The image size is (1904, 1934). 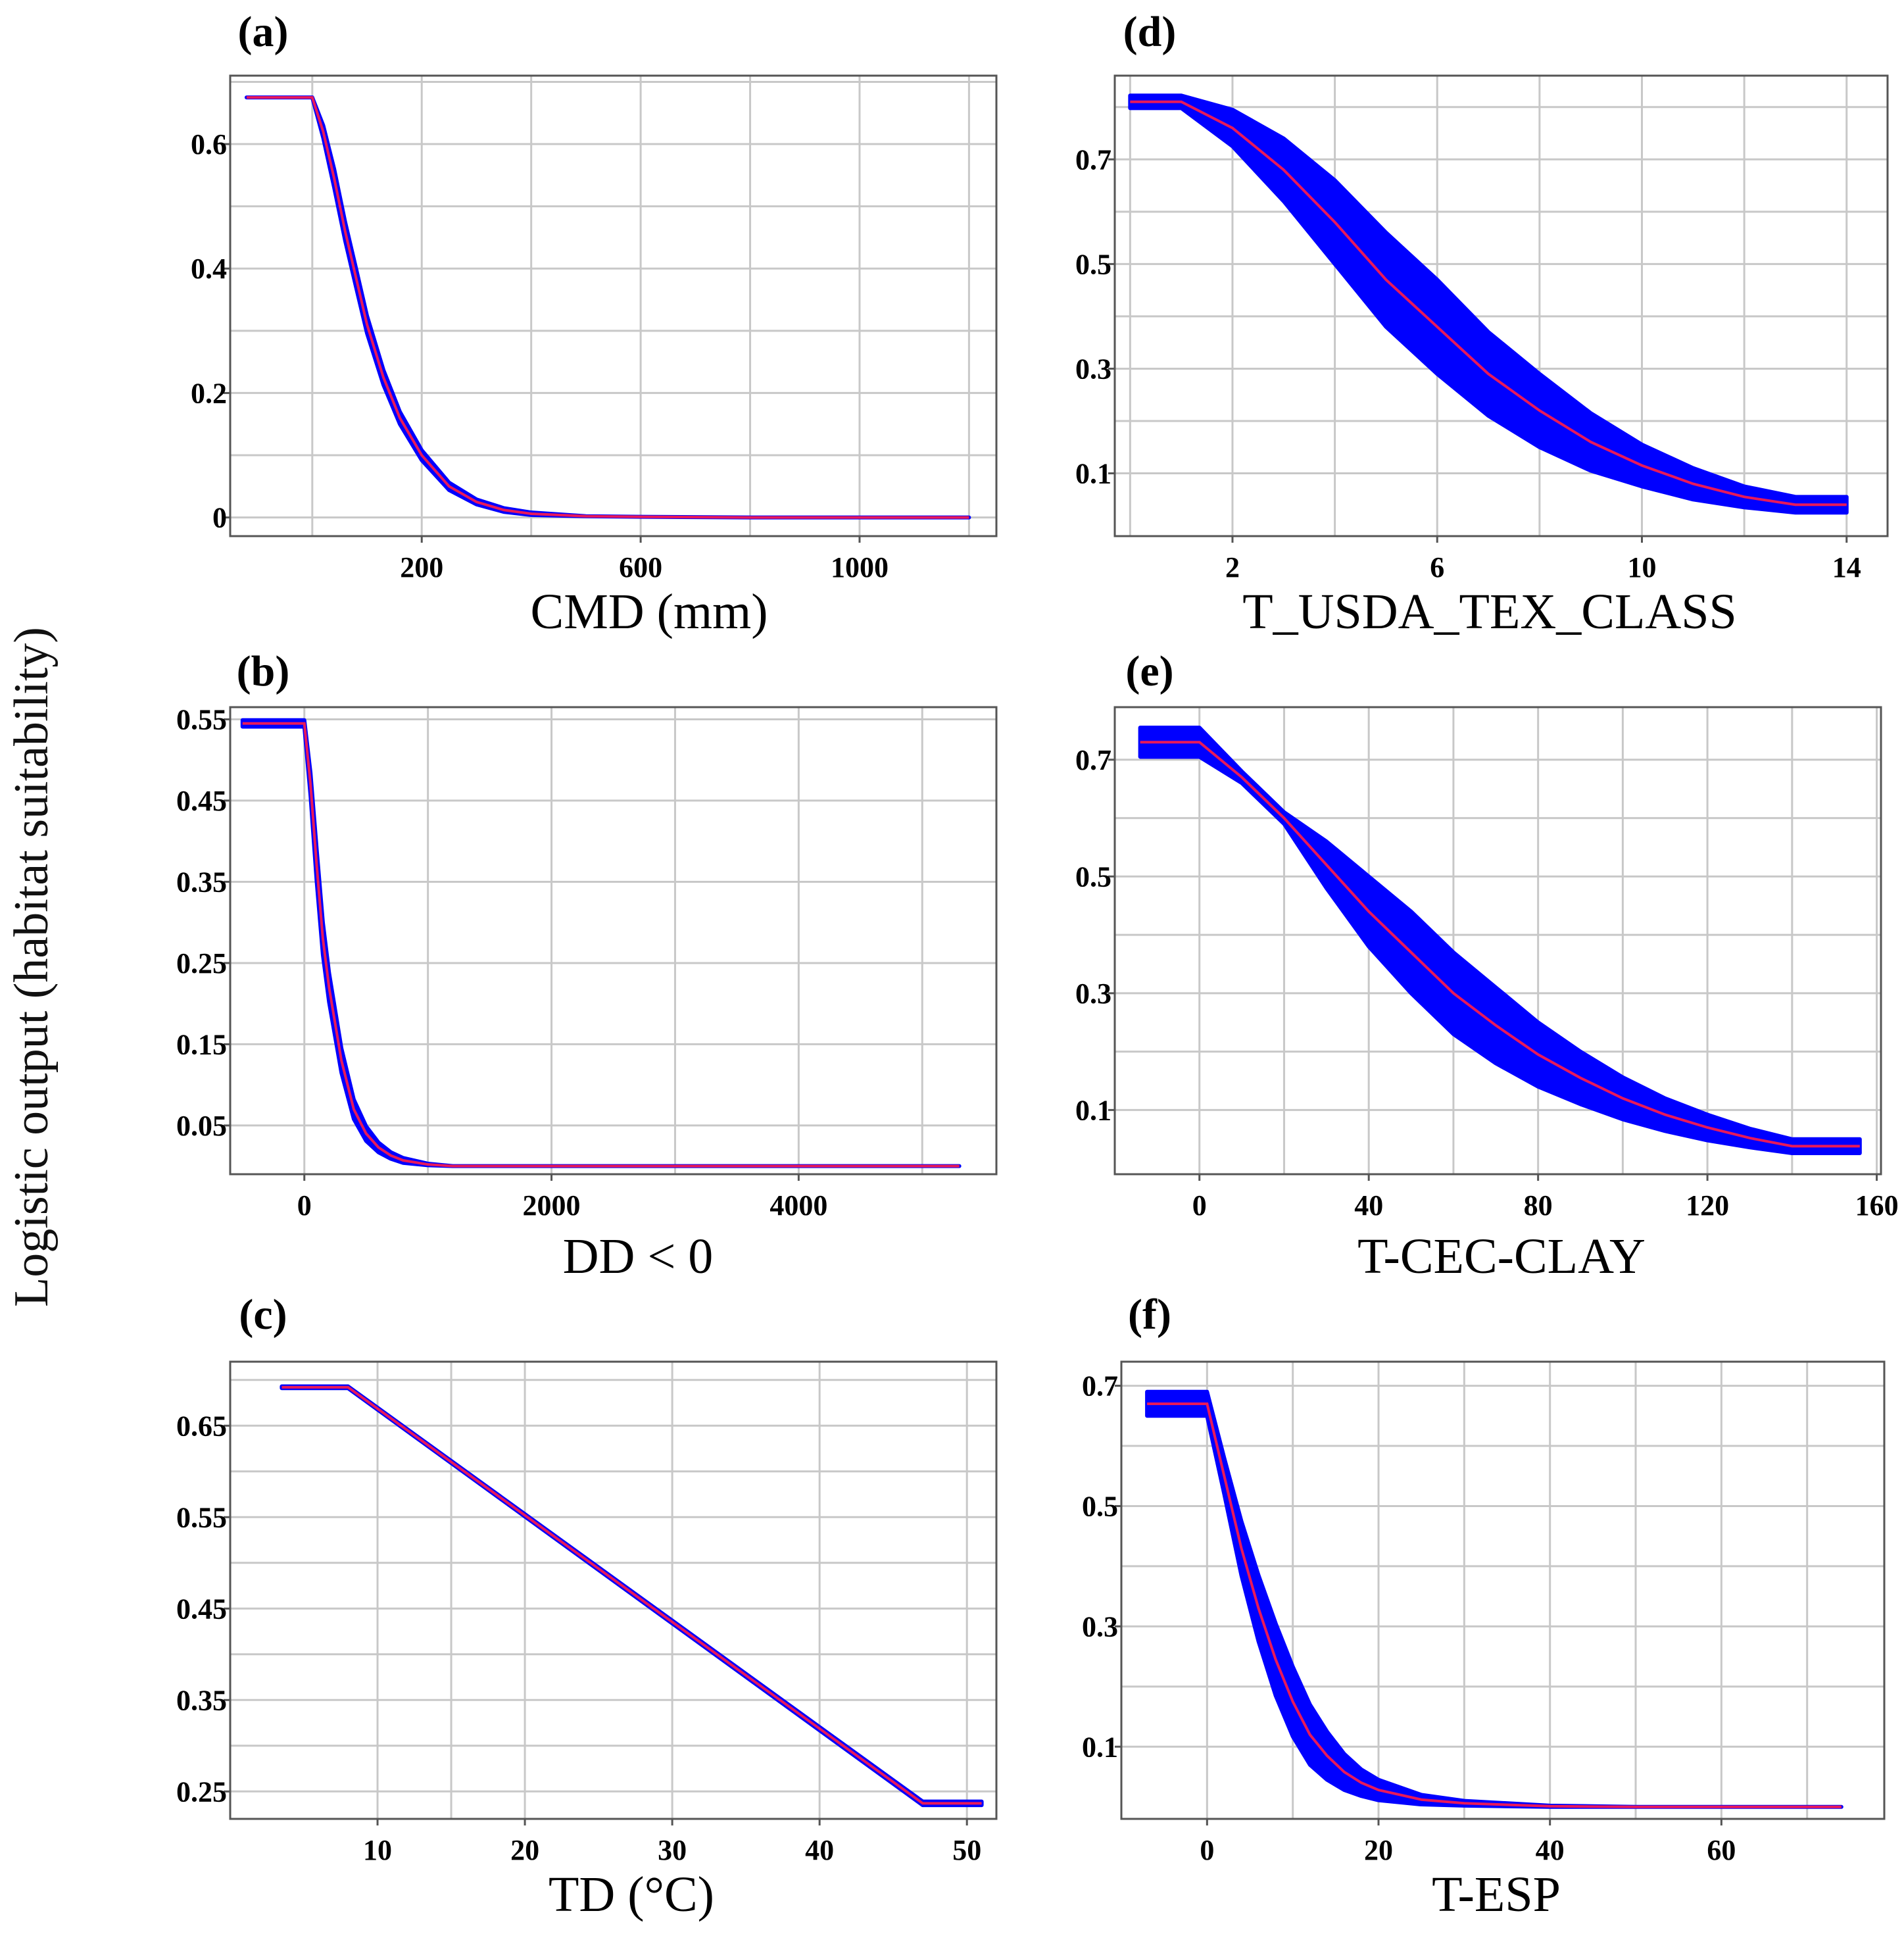 What do you see at coordinates (263, 671) in the screenshot?
I see `panel-label-b: (b)` at bounding box center [263, 671].